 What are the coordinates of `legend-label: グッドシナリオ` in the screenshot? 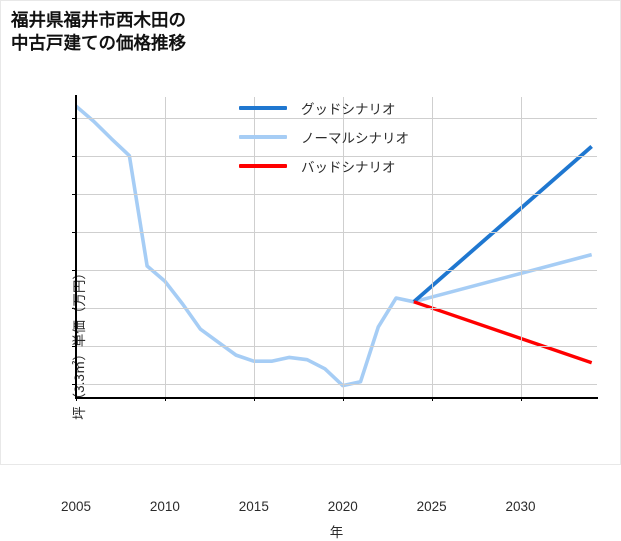 It's located at (348, 109).